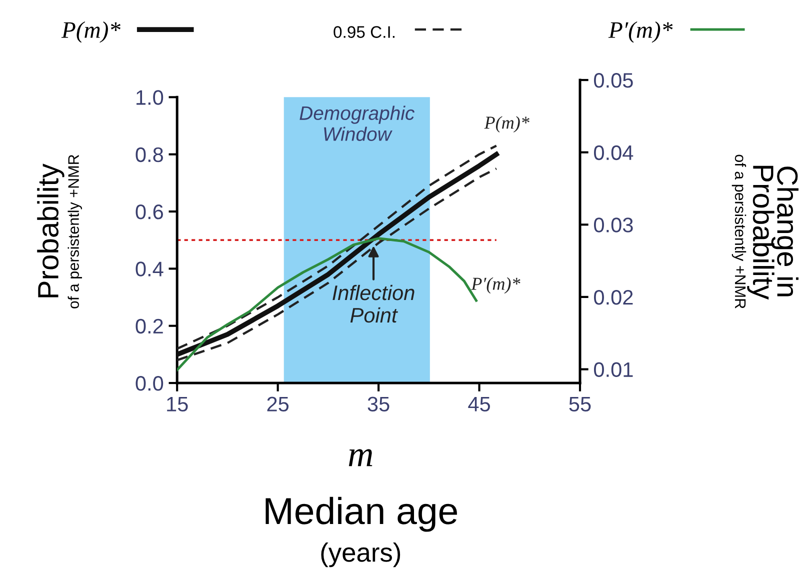 The width and height of the screenshot is (805, 579). What do you see at coordinates (373, 303) in the screenshot?
I see `annotation: Inflection Point` at bounding box center [373, 303].